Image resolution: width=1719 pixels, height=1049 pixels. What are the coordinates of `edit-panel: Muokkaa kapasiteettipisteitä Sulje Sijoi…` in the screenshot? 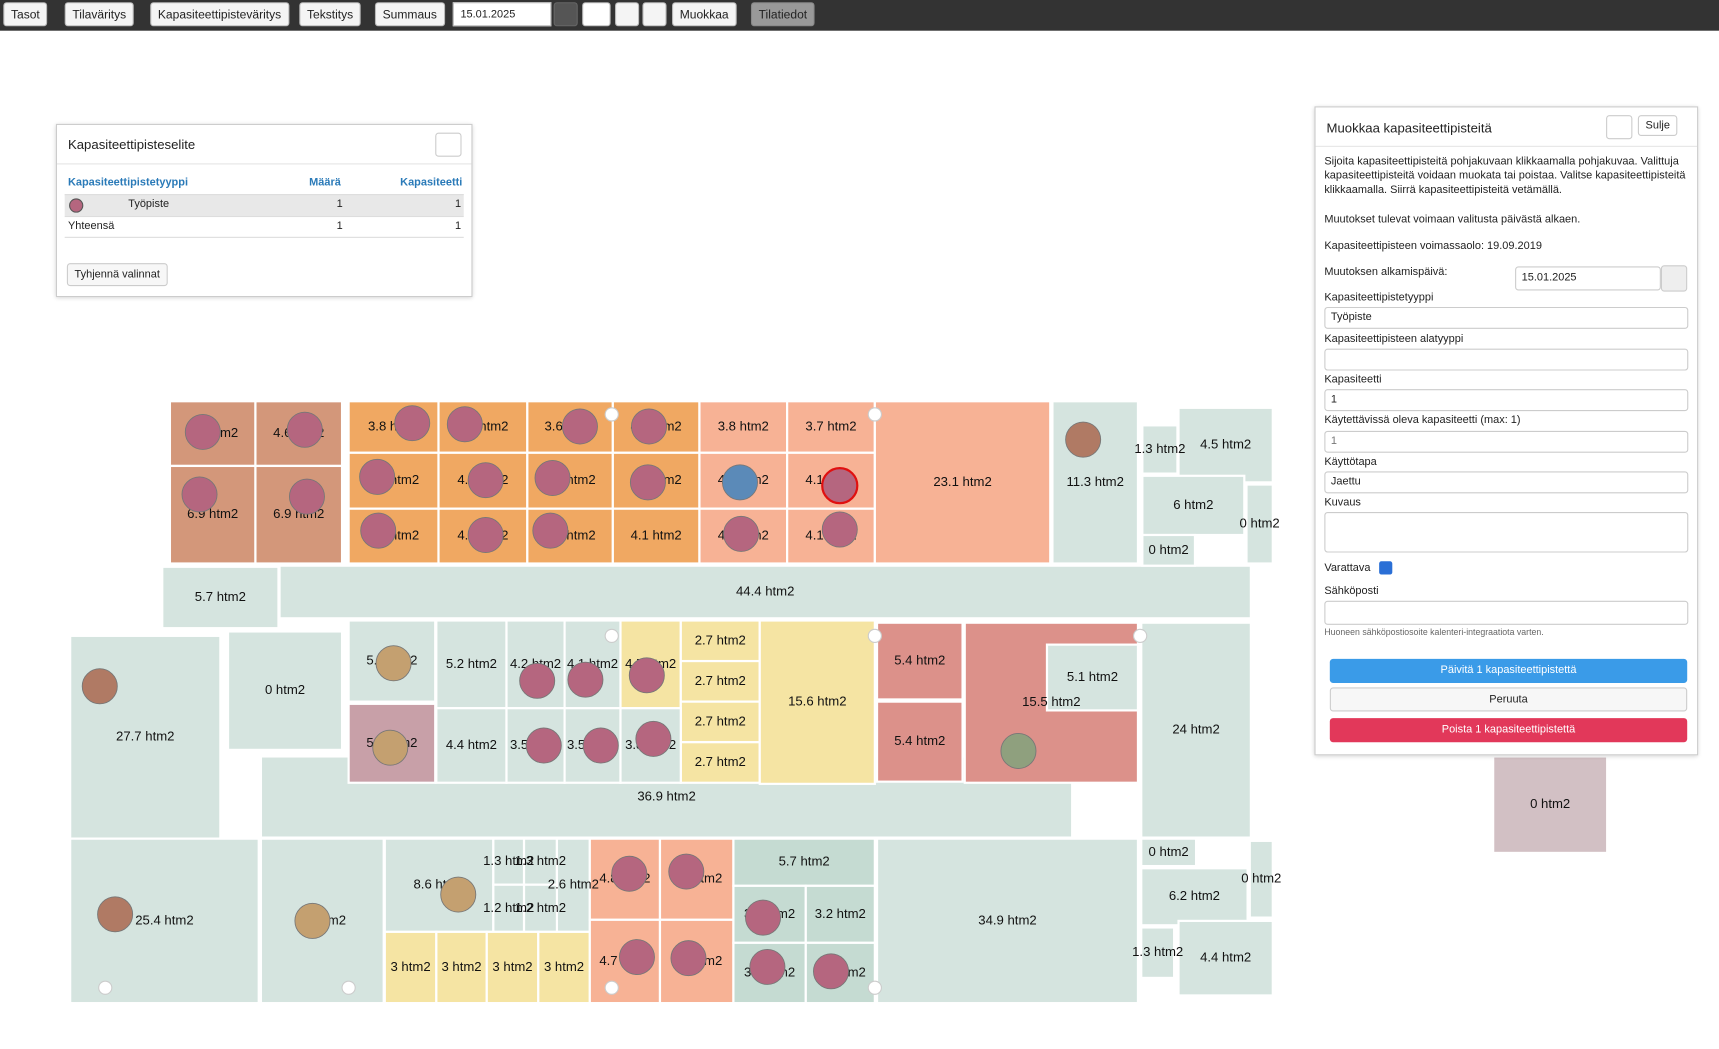 It's located at (1506, 431).